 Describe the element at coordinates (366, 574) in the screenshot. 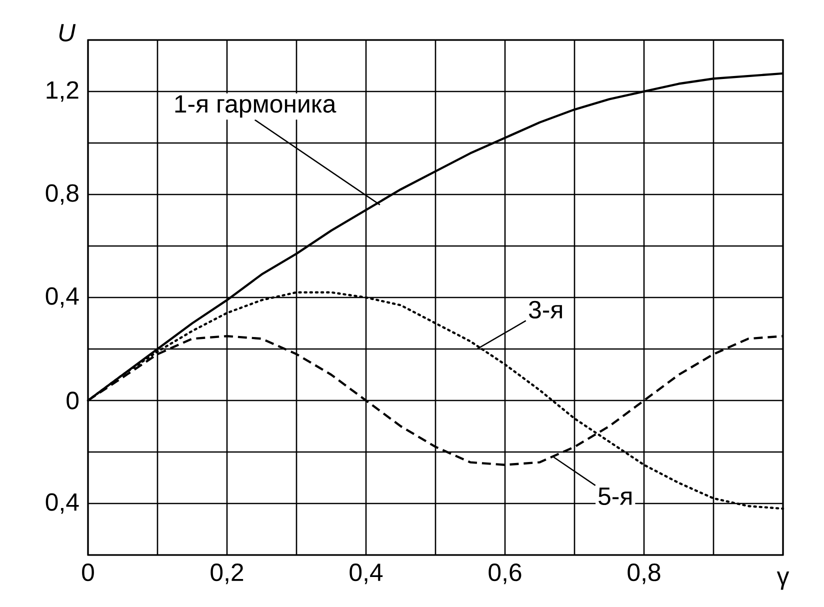

I see `x-tick-label: 0,4` at that location.